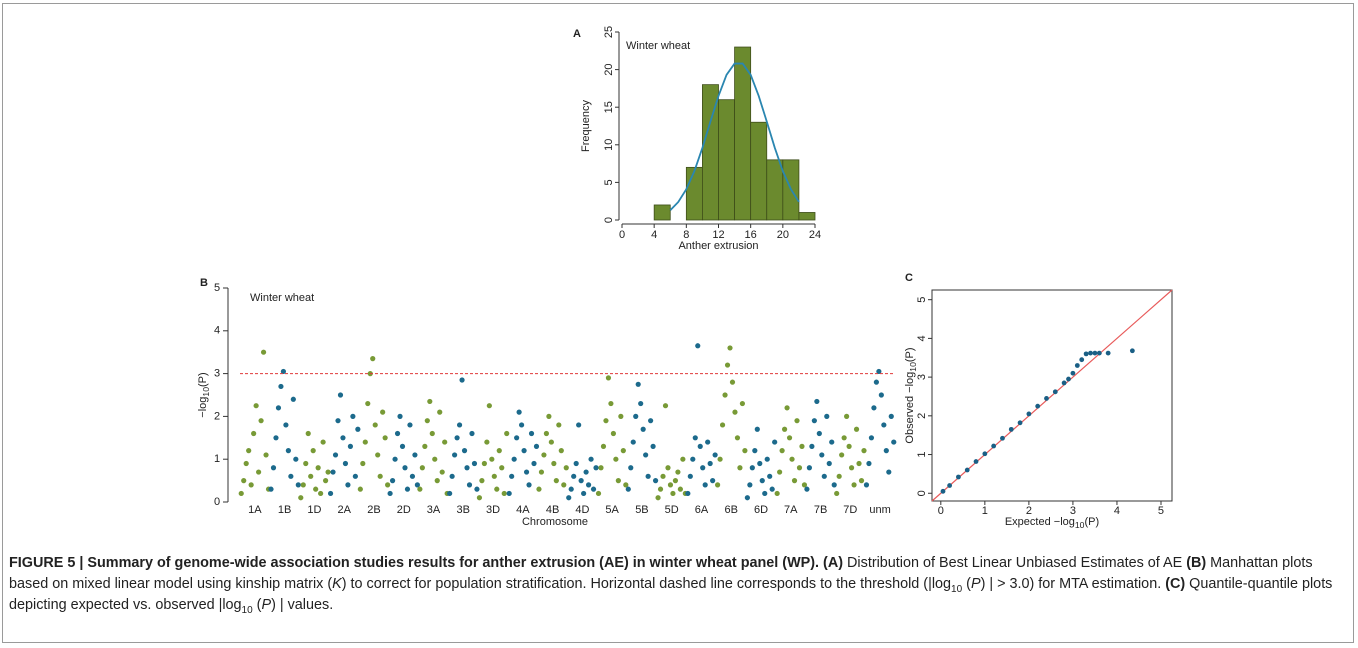 The height and width of the screenshot is (648, 1358). What do you see at coordinates (966, 584) in the screenshot?
I see `caption-normal: (` at bounding box center [966, 584].